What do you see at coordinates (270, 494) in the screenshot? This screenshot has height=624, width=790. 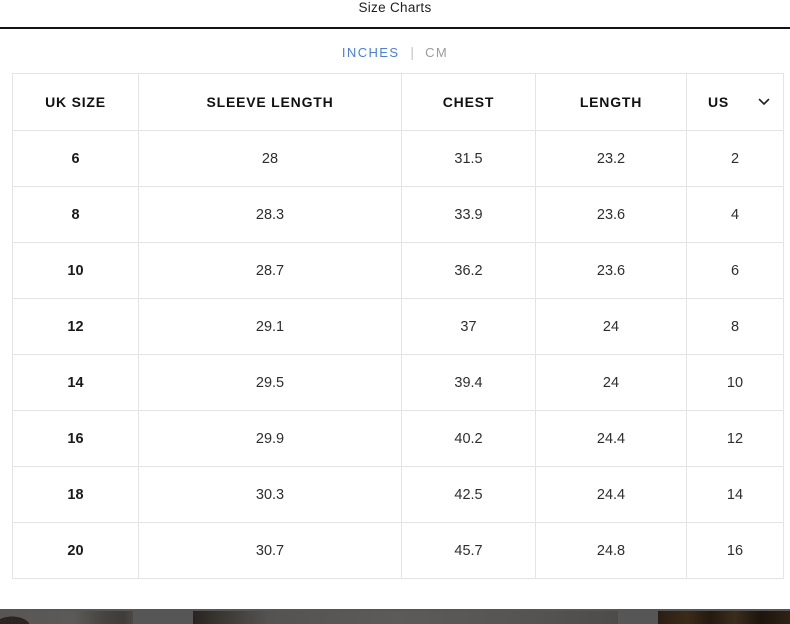 I see `table-cell: 30.3` at bounding box center [270, 494].